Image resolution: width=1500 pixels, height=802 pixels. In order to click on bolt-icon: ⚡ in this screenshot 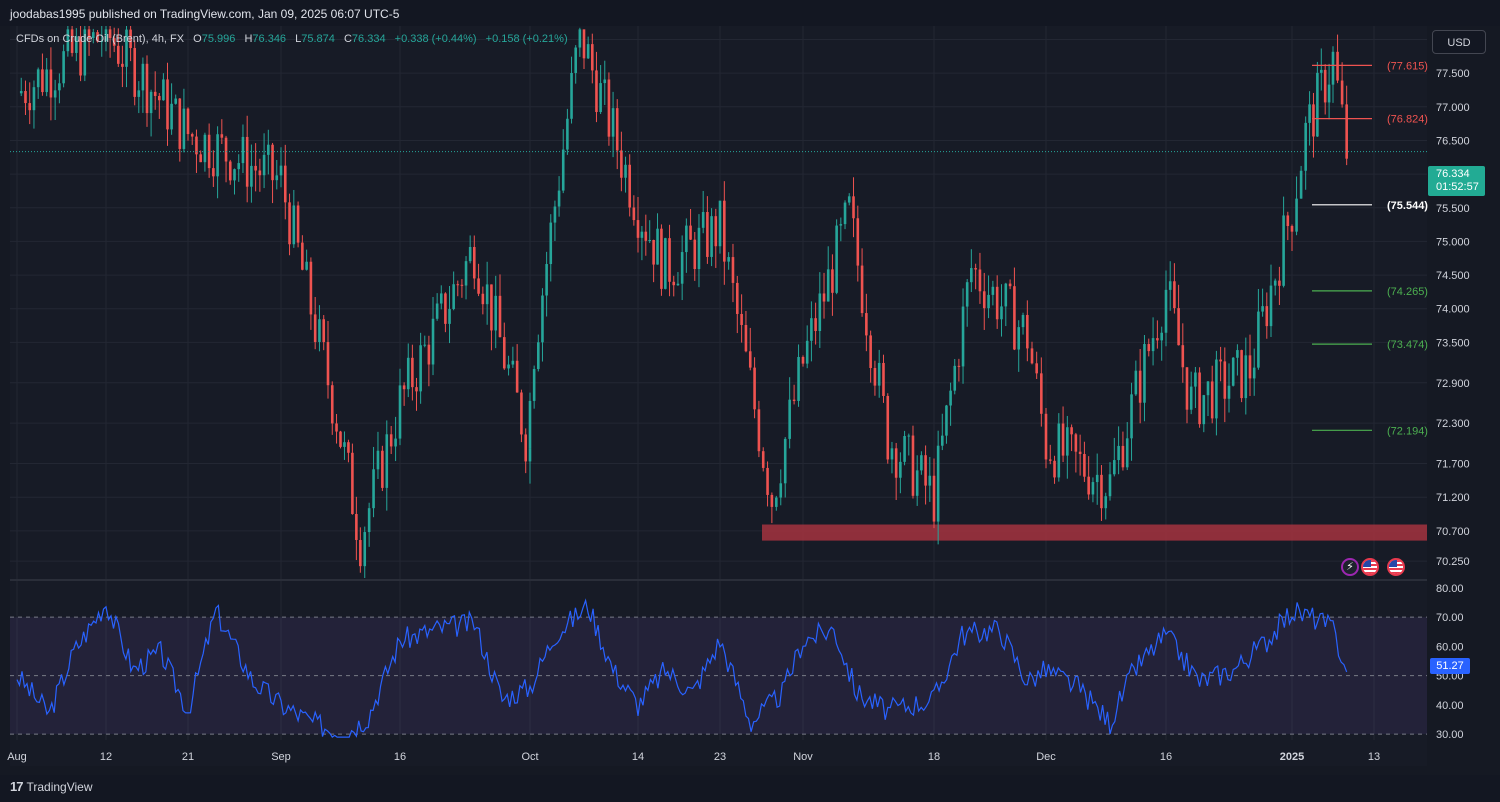, I will do `click(1350, 567)`.